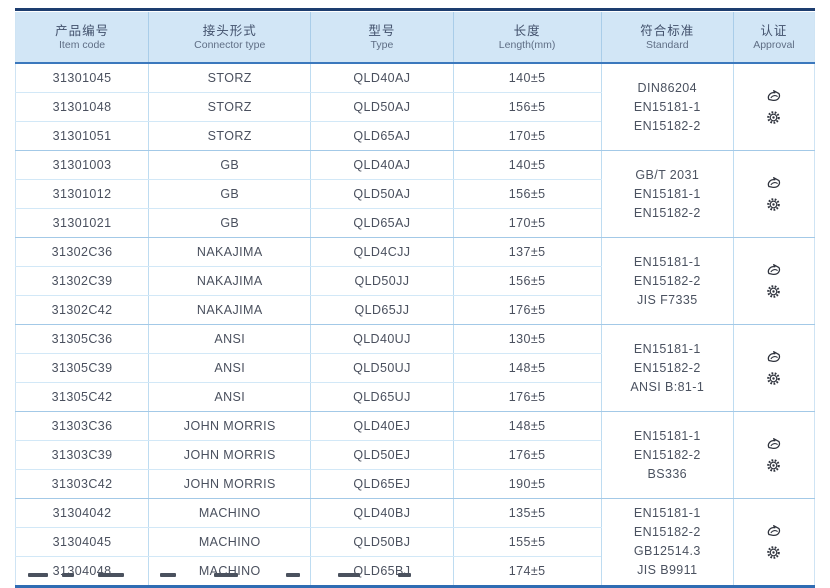  I want to click on standard-line: ANSI B:81-1, so click(667, 386).